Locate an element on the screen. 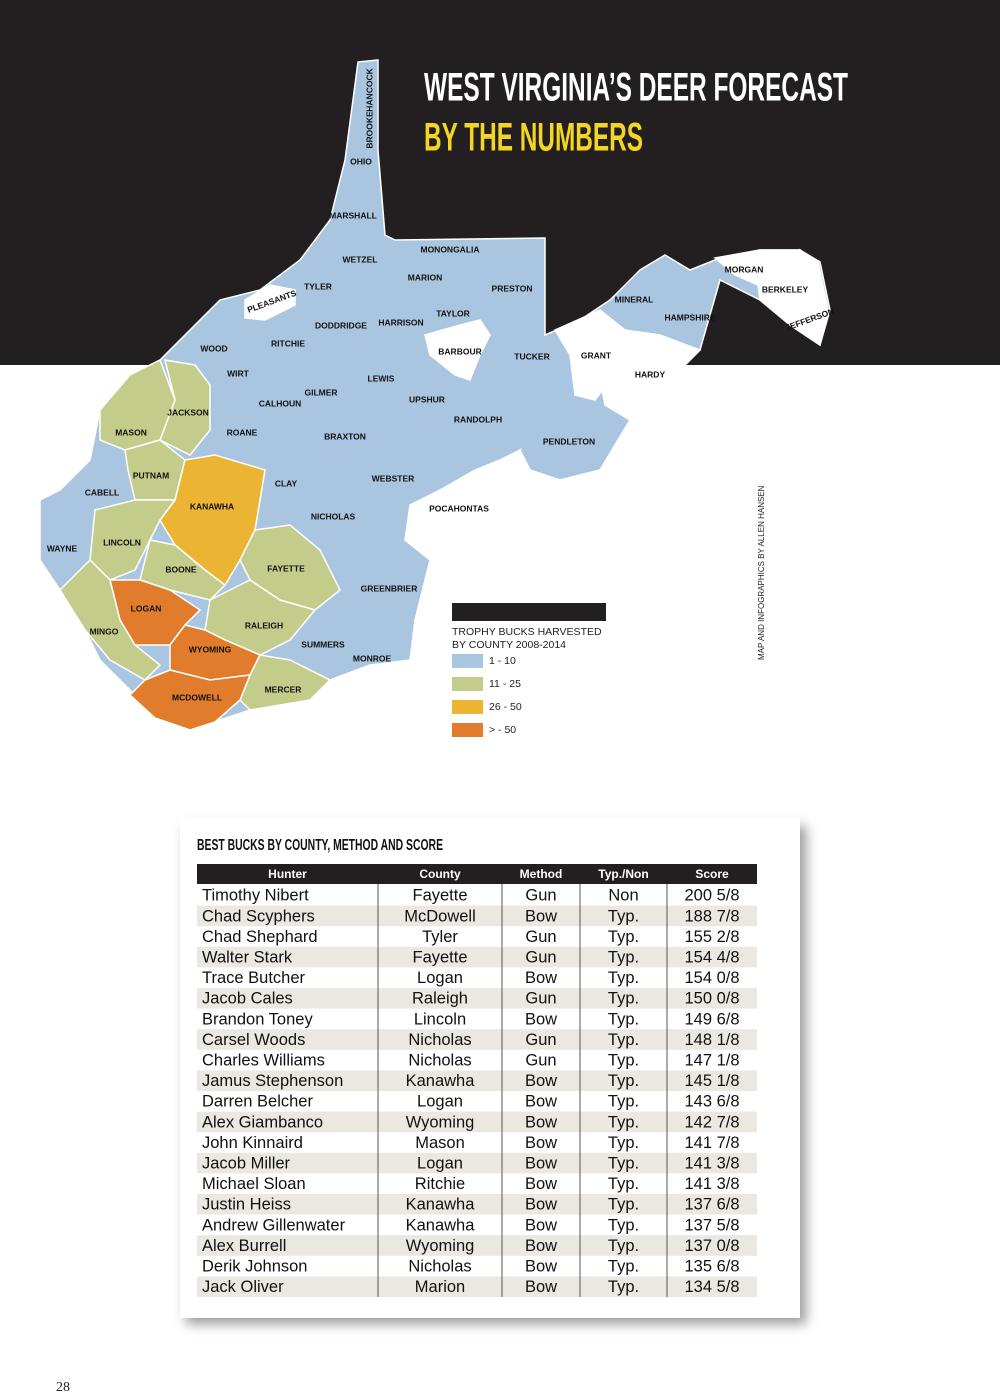  county-label: LINCOLN is located at coordinates (122, 542).